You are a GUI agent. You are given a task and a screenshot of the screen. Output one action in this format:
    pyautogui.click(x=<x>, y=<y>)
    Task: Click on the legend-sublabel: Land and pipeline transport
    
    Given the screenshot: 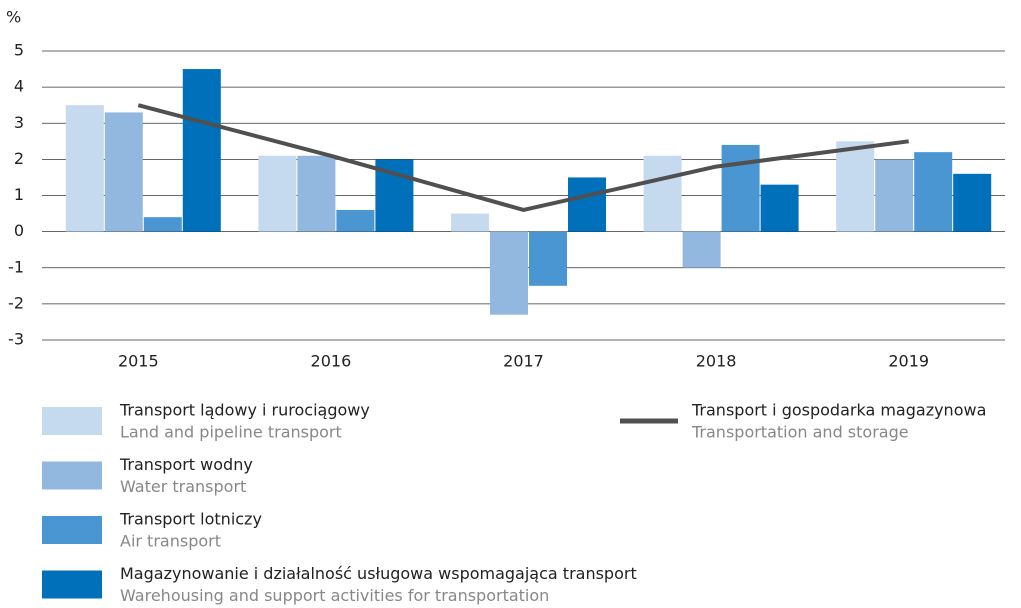 What is the action you would take?
    pyautogui.click(x=231, y=432)
    